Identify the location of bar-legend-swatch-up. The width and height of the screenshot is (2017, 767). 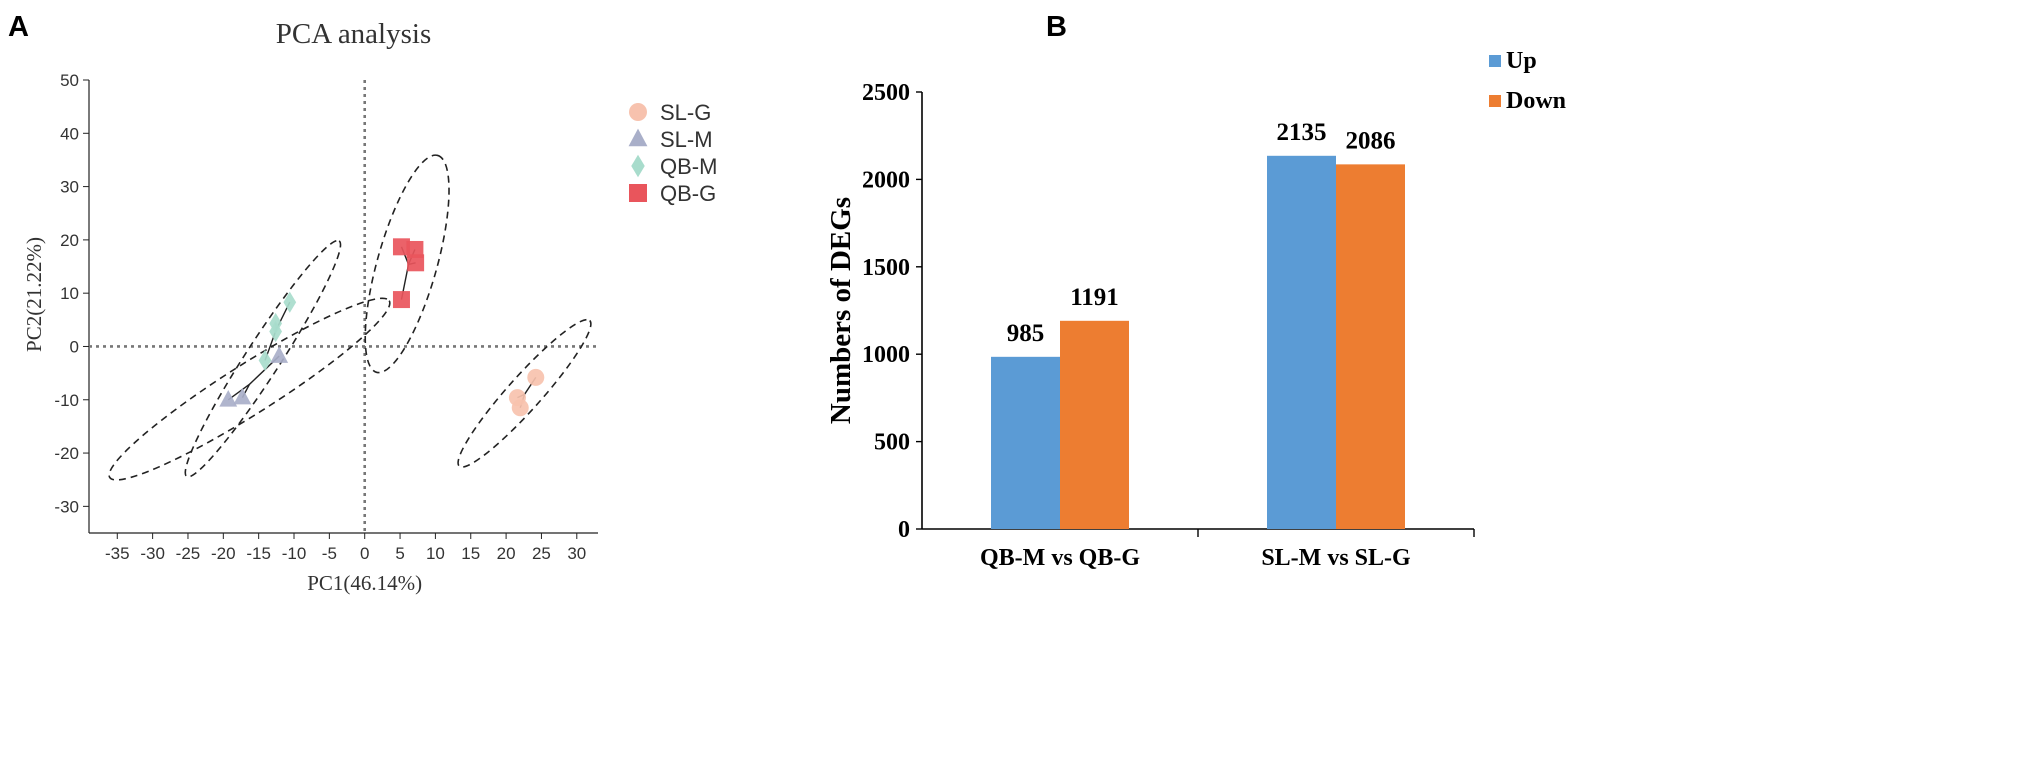
(1495, 61).